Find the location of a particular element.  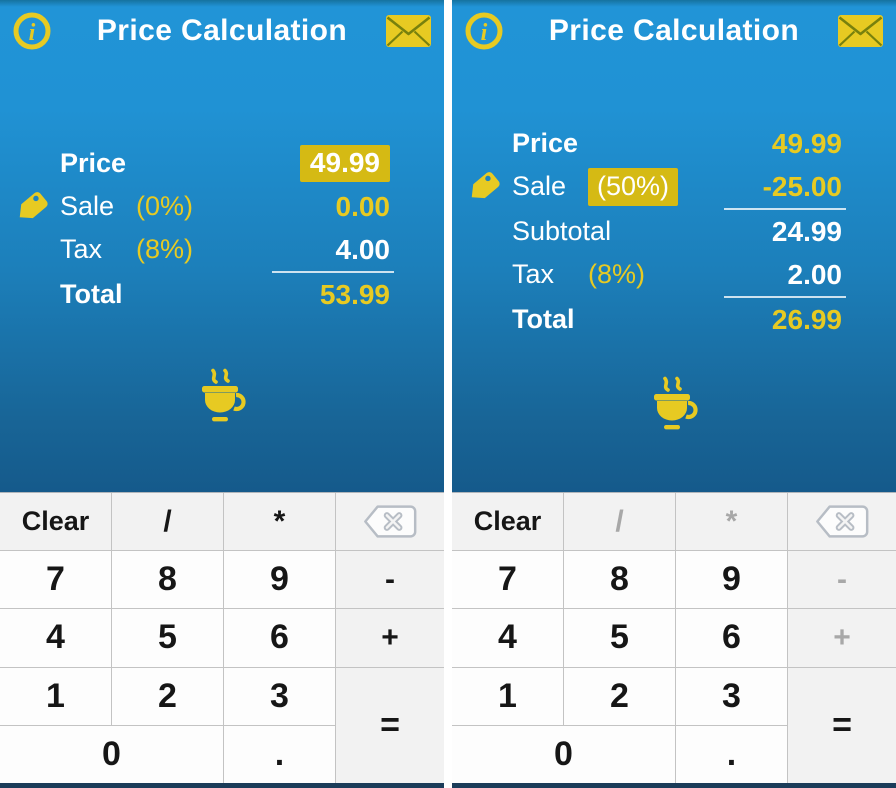

summary-row-tax: Tax (8%) 4.00 is located at coordinates (222, 249).